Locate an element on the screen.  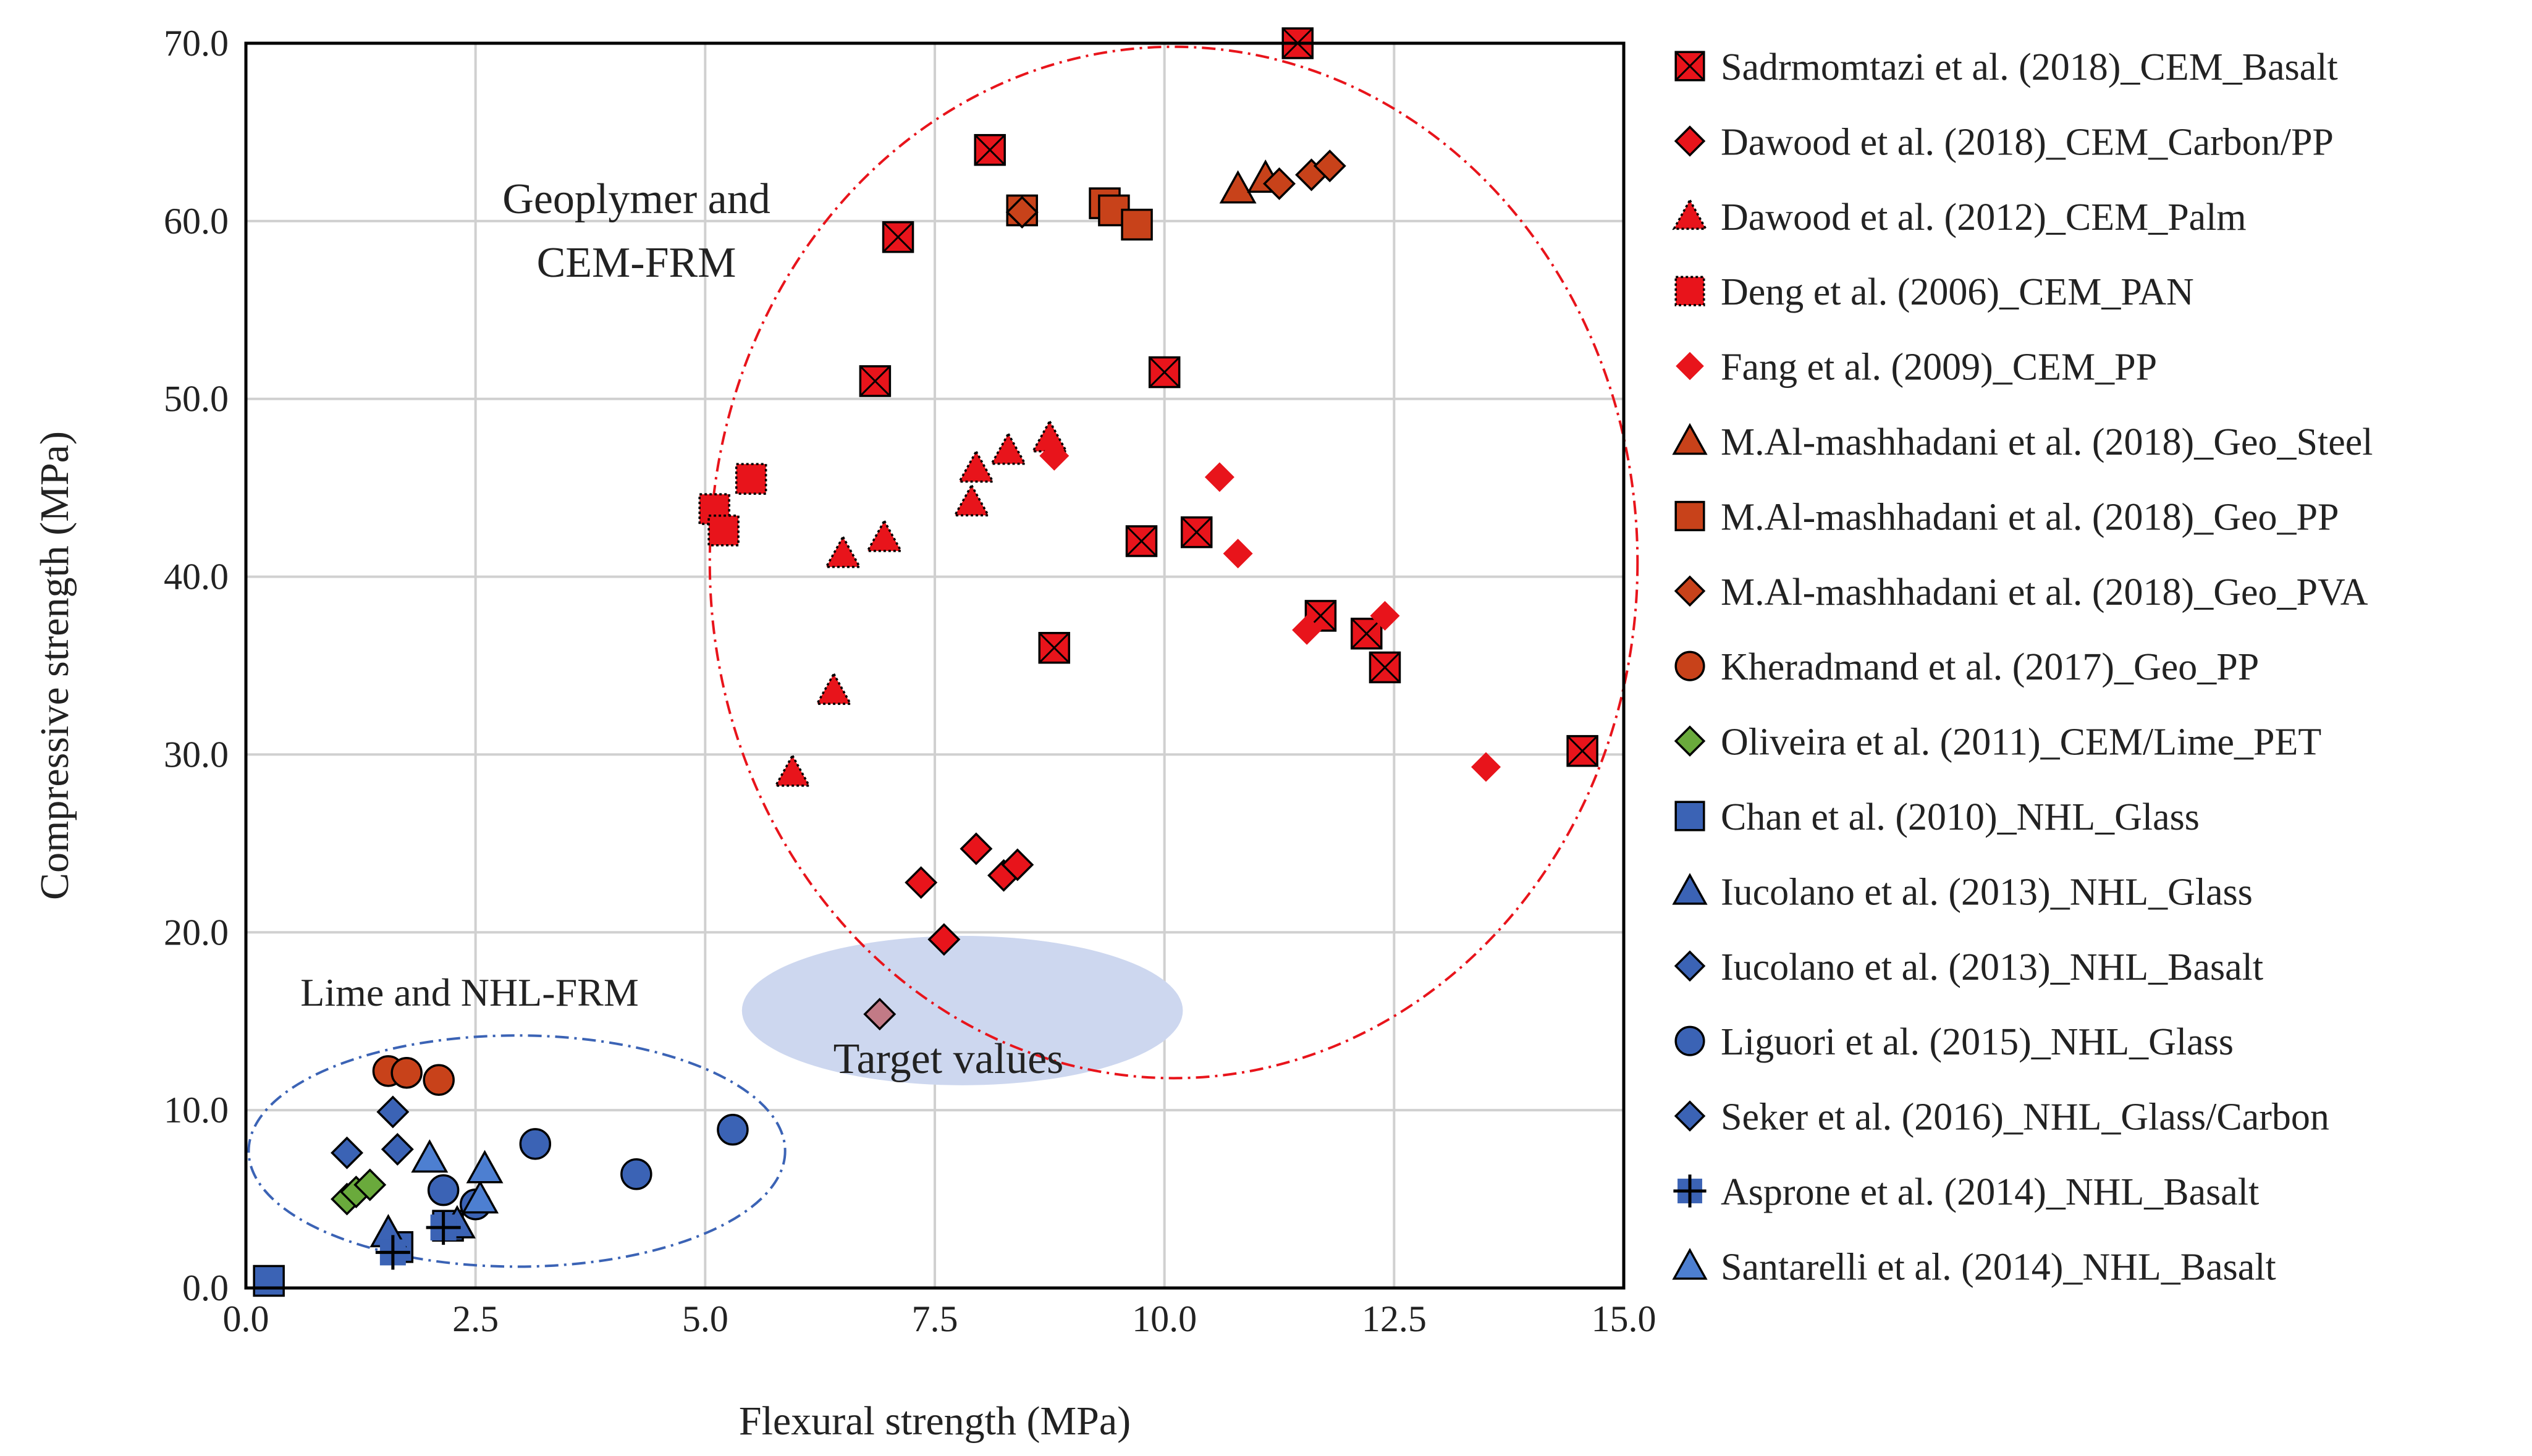
legend-item: Oliveira et al. (2011)_CEM/Lime_PET is located at coordinates (1997, 743).